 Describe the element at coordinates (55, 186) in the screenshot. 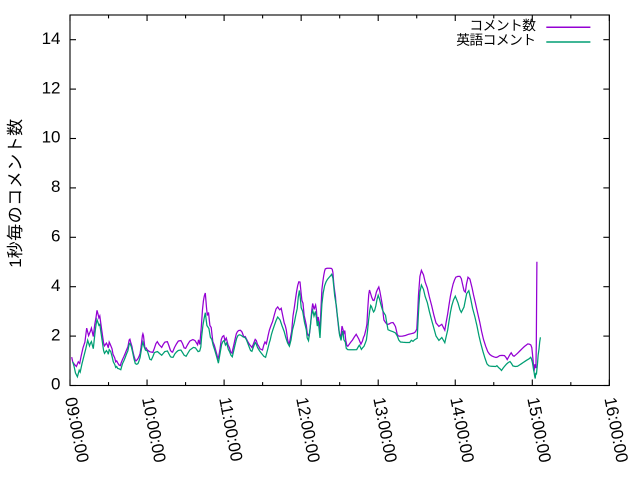

I see `svg-text: 8` at that location.